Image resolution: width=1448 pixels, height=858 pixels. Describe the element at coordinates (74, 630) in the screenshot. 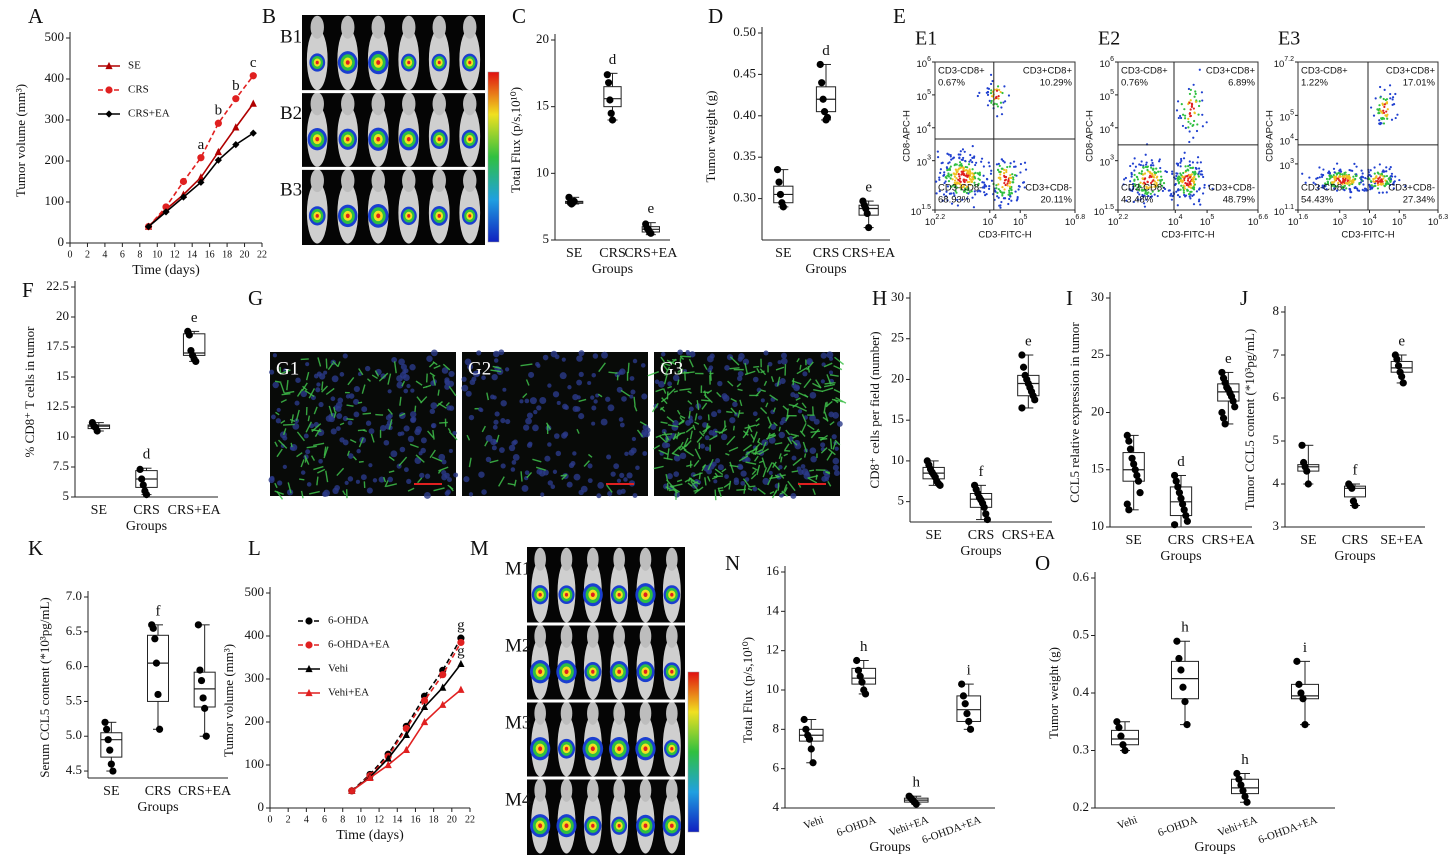

I see `y-tick-label: 6.5` at that location.